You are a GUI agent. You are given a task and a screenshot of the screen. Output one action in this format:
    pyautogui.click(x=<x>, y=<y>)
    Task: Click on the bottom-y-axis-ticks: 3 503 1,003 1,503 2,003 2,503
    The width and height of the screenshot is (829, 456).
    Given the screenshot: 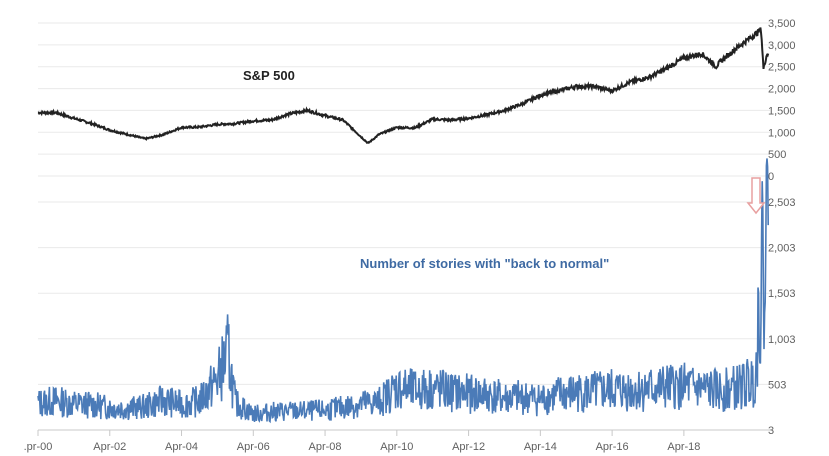 What is the action you would take?
    pyautogui.click(x=782, y=317)
    